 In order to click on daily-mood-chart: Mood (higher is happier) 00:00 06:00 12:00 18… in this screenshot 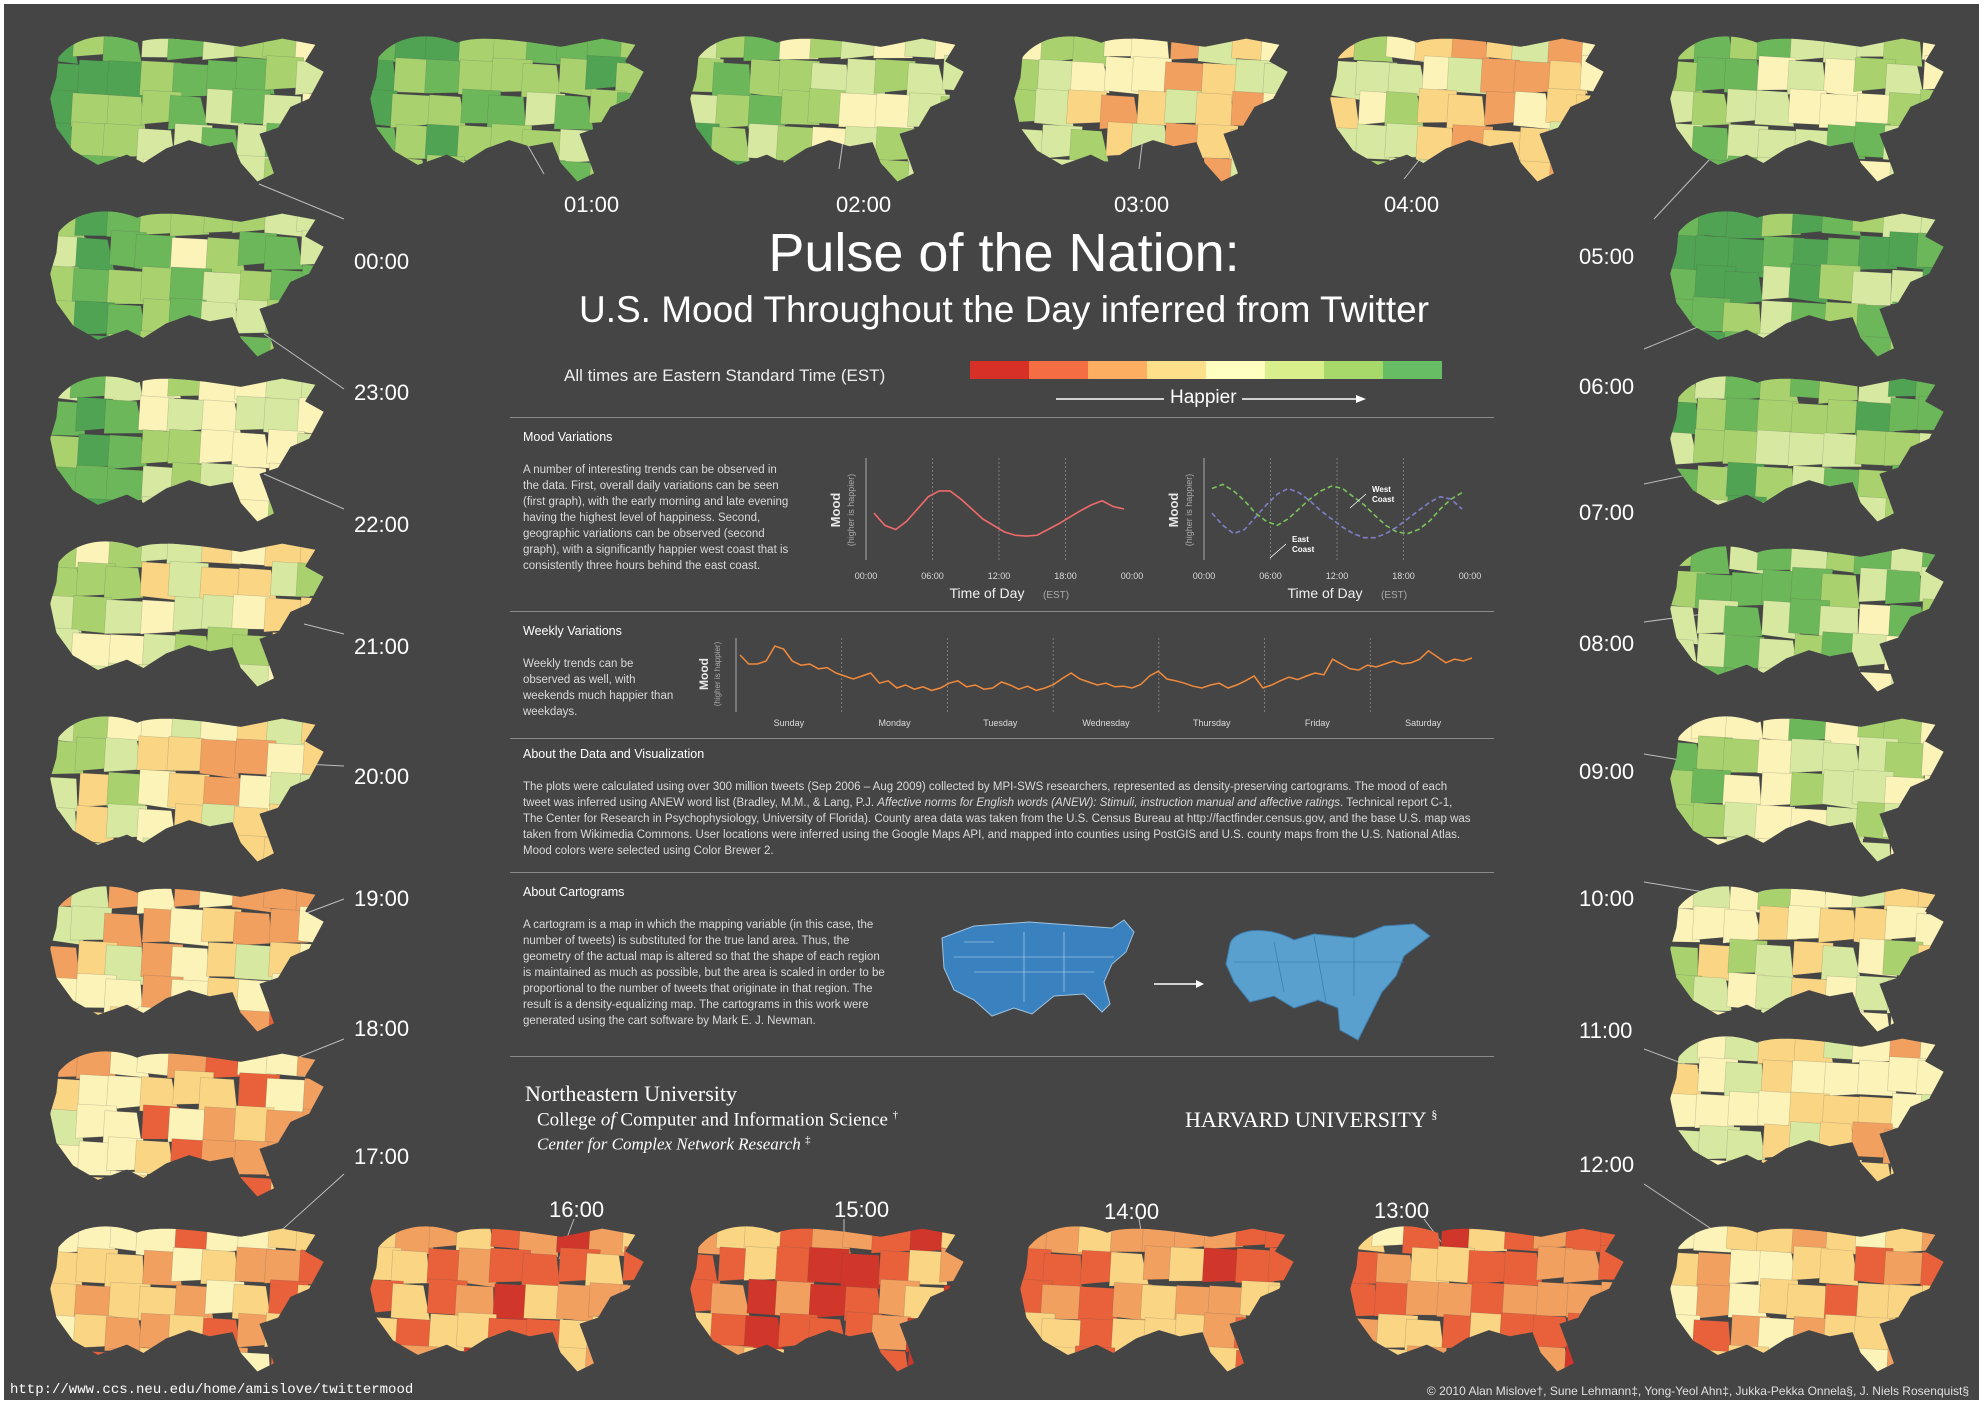, I will do `click(986, 529)`.